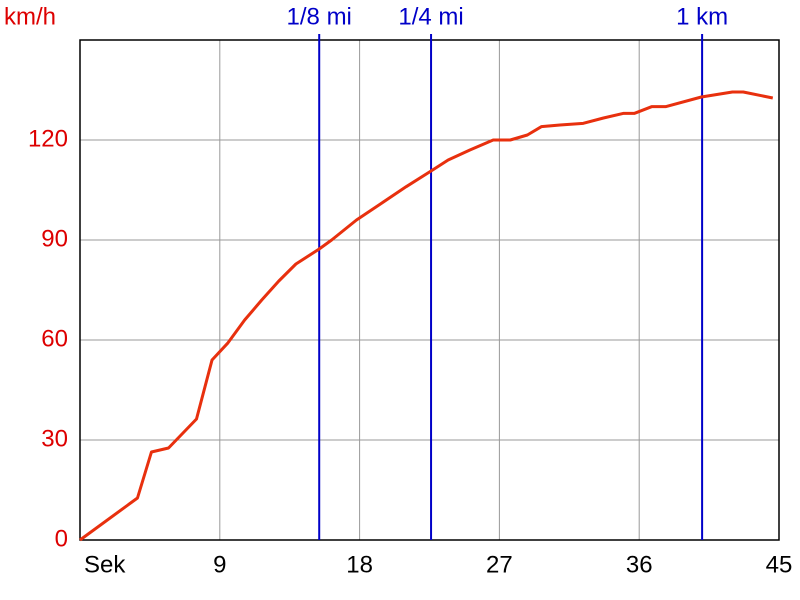  What do you see at coordinates (639, 564) in the screenshot?
I see `x-tick-label: 36` at bounding box center [639, 564].